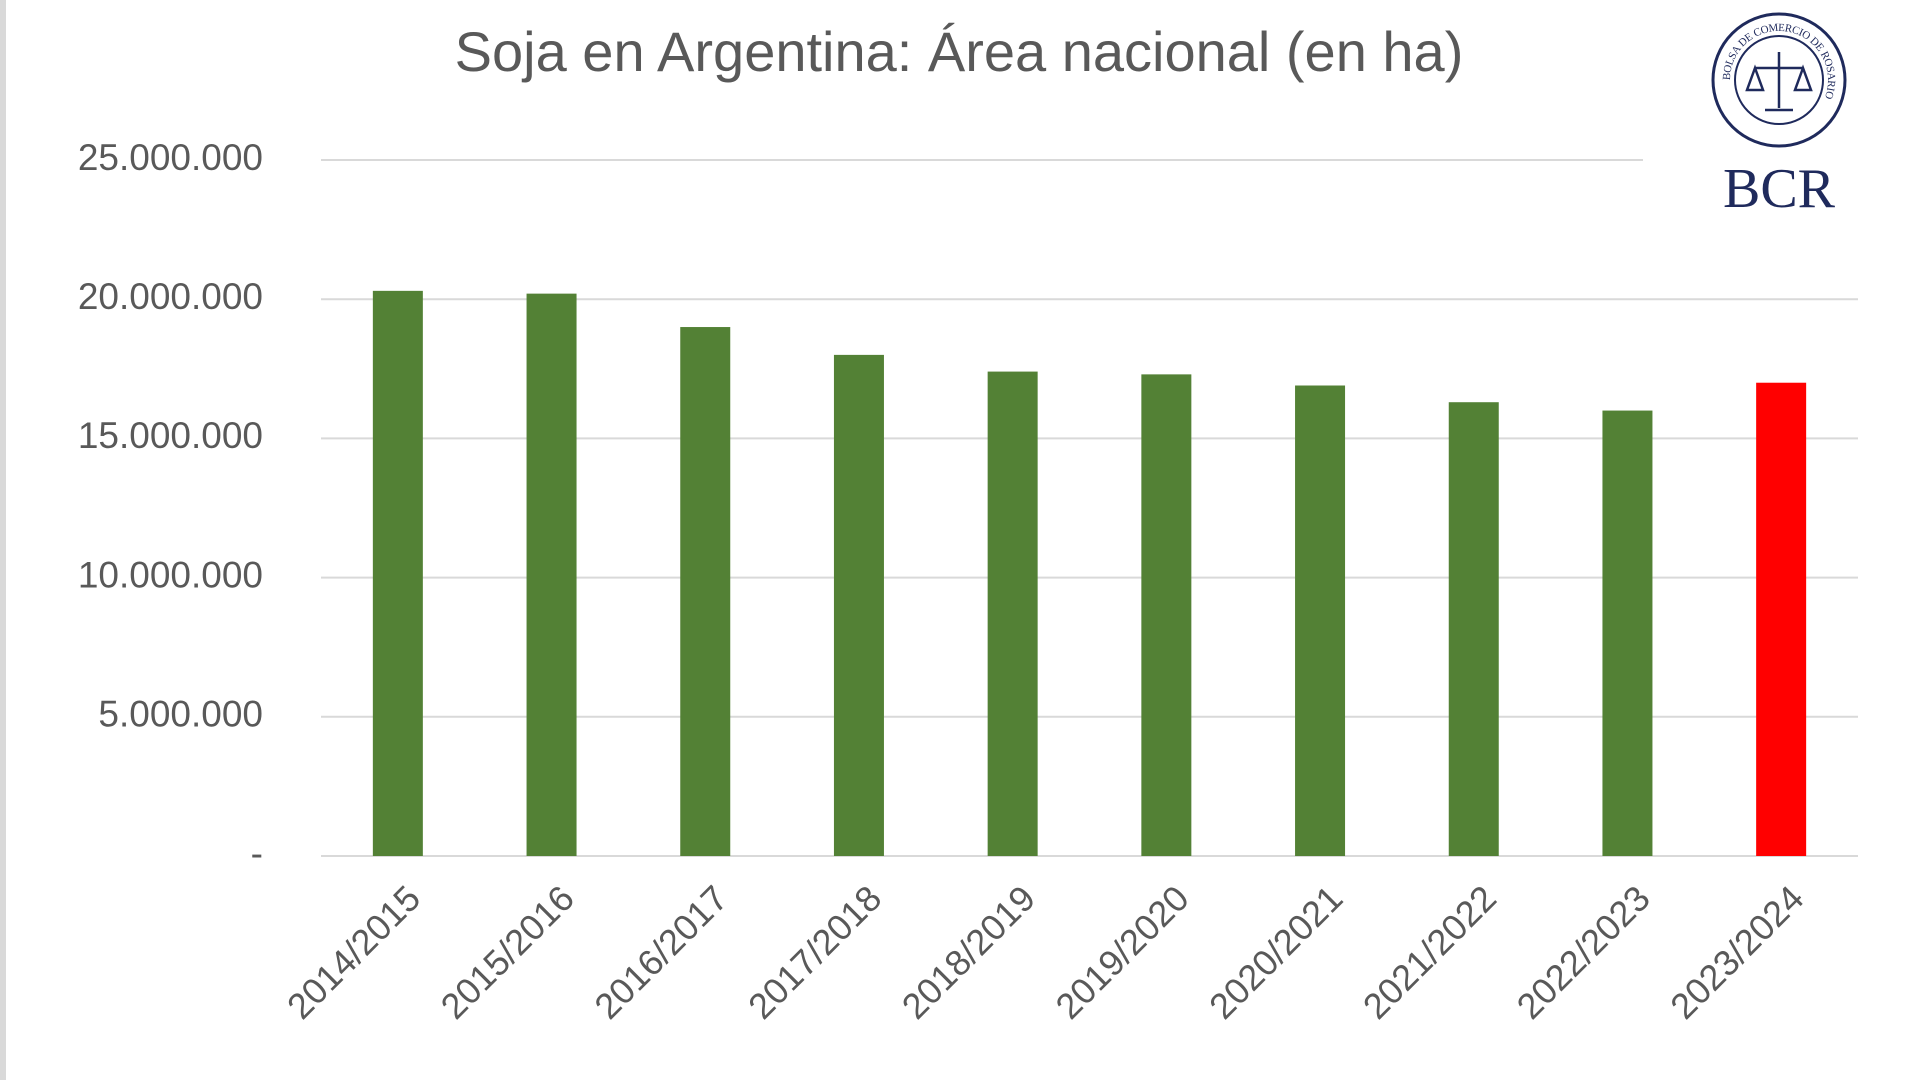  Describe the element at coordinates (170, 296) in the screenshot. I see `y-tick-label: 20.000.000` at that location.